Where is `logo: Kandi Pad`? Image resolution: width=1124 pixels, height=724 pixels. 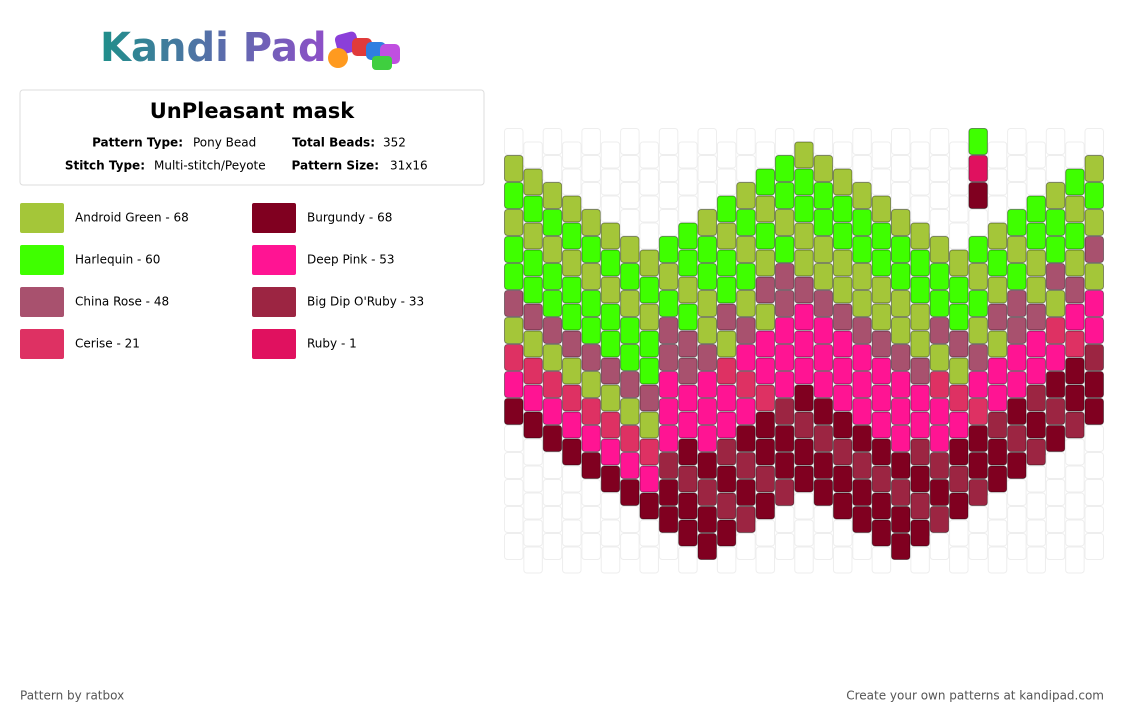
logo: Kandi Pad is located at coordinates (213, 48).